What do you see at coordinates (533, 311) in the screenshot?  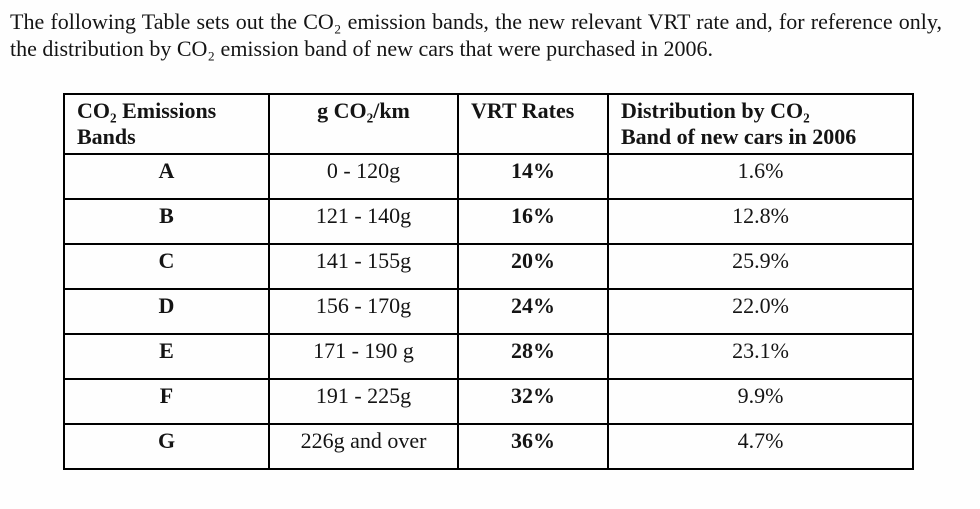 I see `vrt-rate-cell: 24%` at bounding box center [533, 311].